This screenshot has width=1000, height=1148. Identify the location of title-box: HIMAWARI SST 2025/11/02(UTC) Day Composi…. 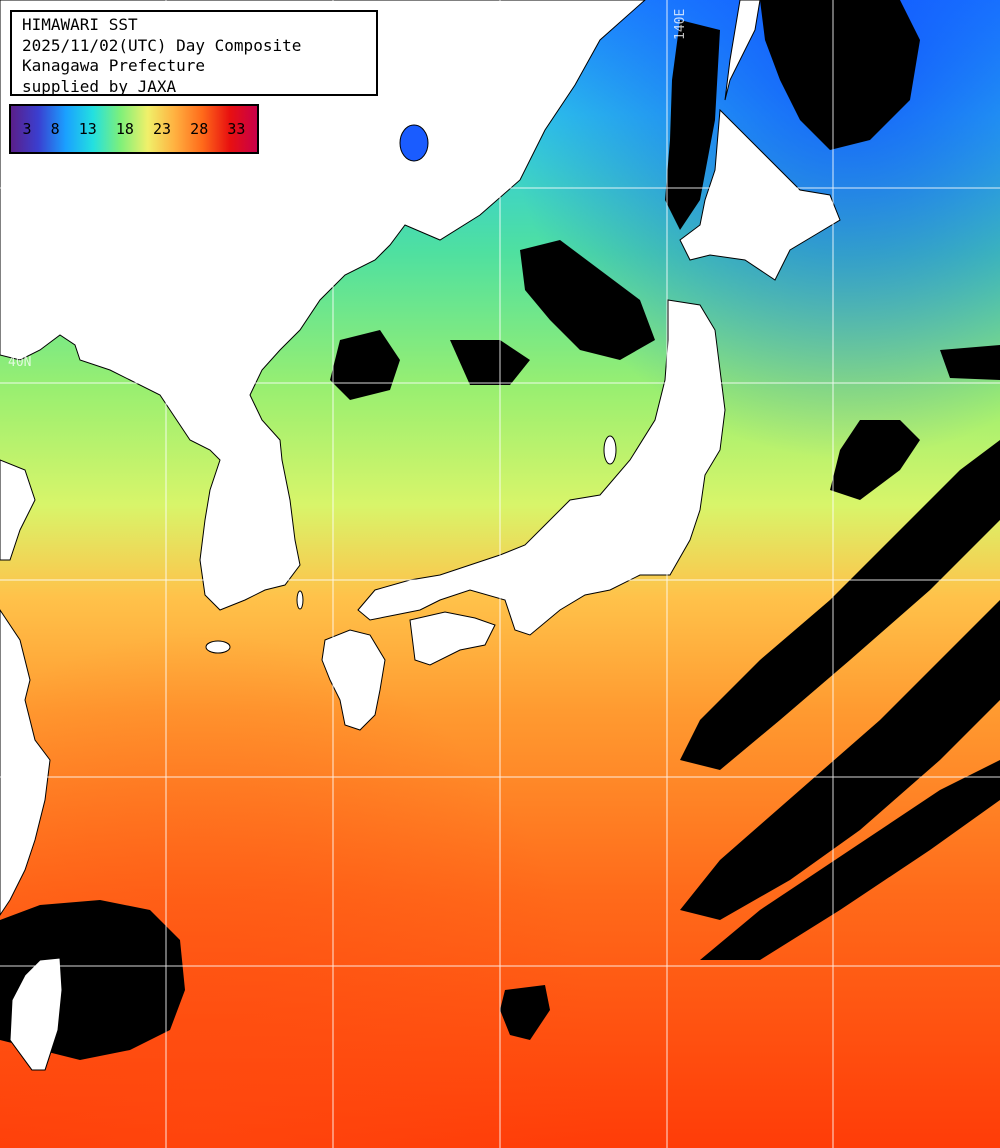
(194, 53).